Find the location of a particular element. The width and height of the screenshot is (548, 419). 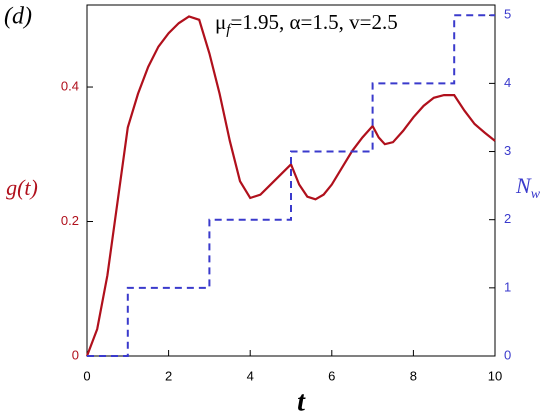

x-tick-label: 4 is located at coordinates (250, 375).